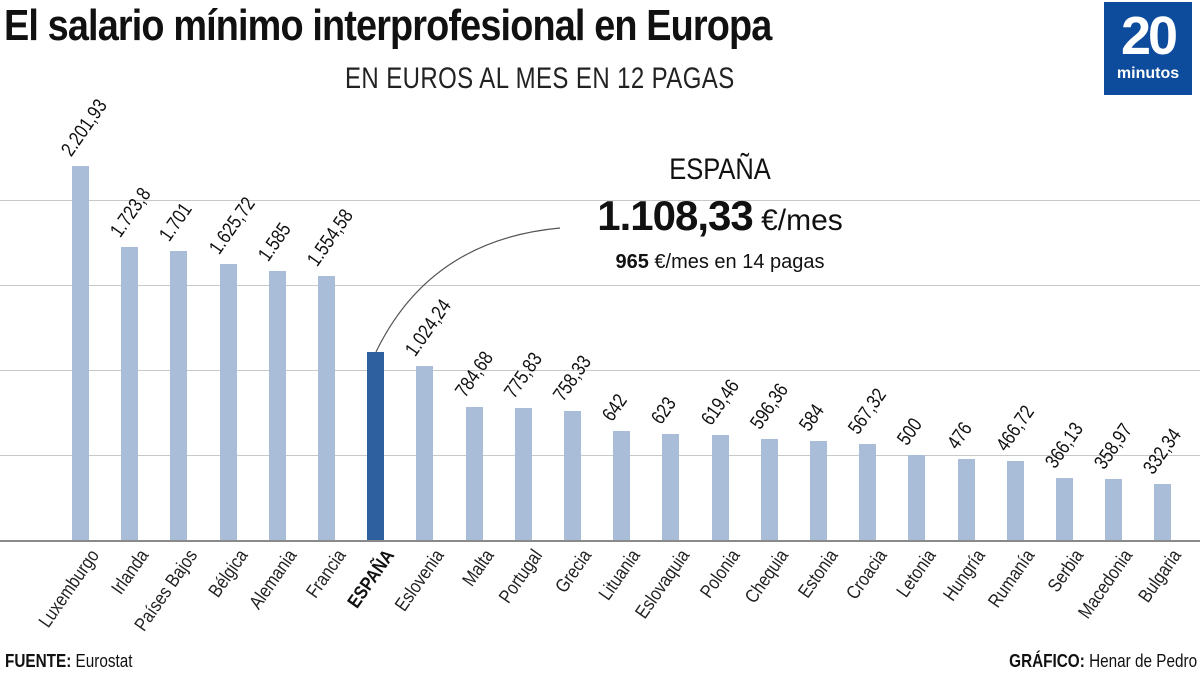 The width and height of the screenshot is (1200, 675). Describe the element at coordinates (523, 474) in the screenshot. I see `bar-portugal` at that location.